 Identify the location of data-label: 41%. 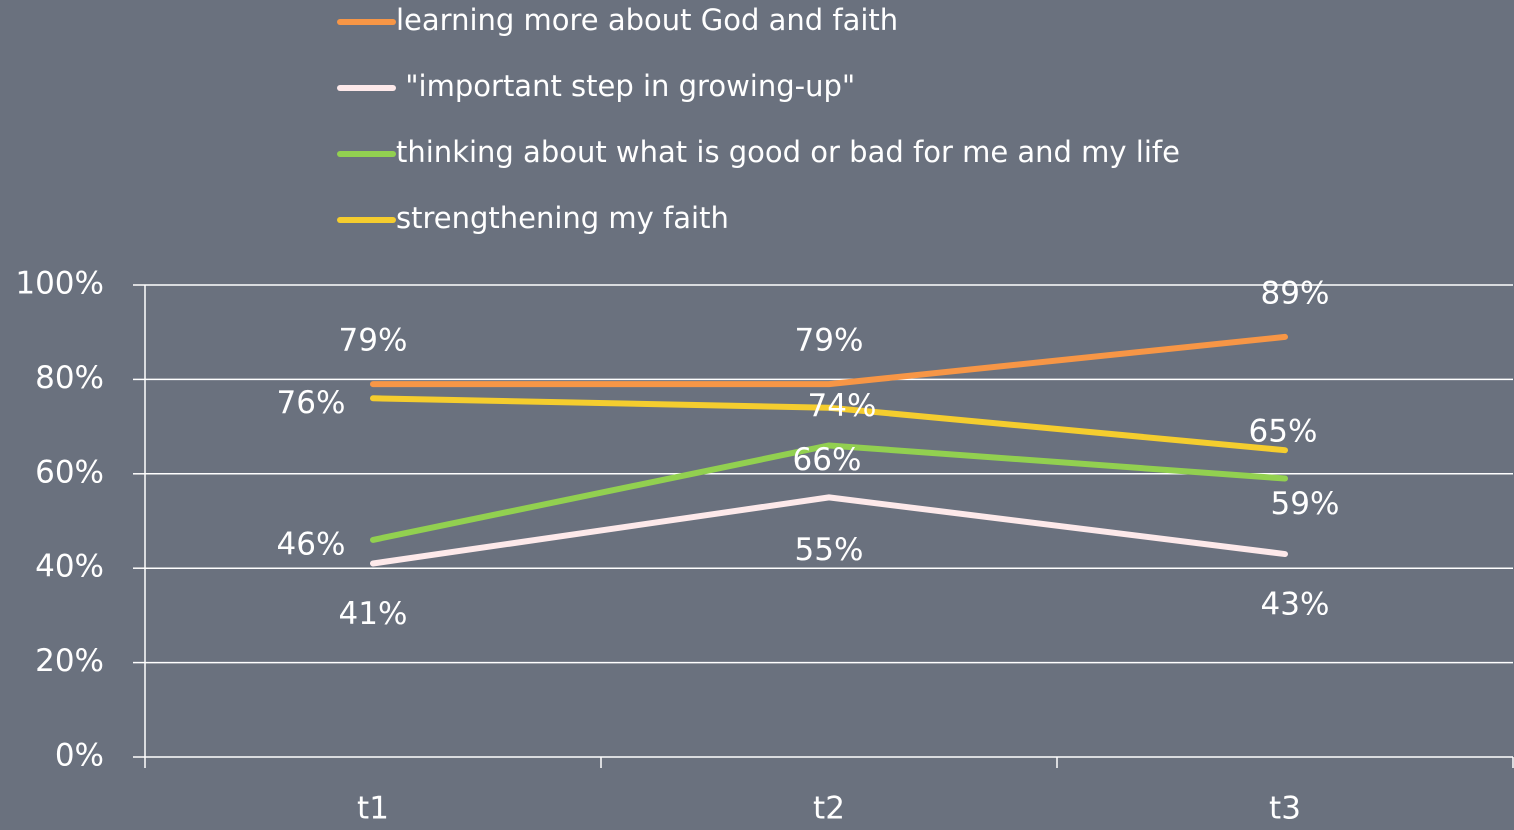
(373, 614).